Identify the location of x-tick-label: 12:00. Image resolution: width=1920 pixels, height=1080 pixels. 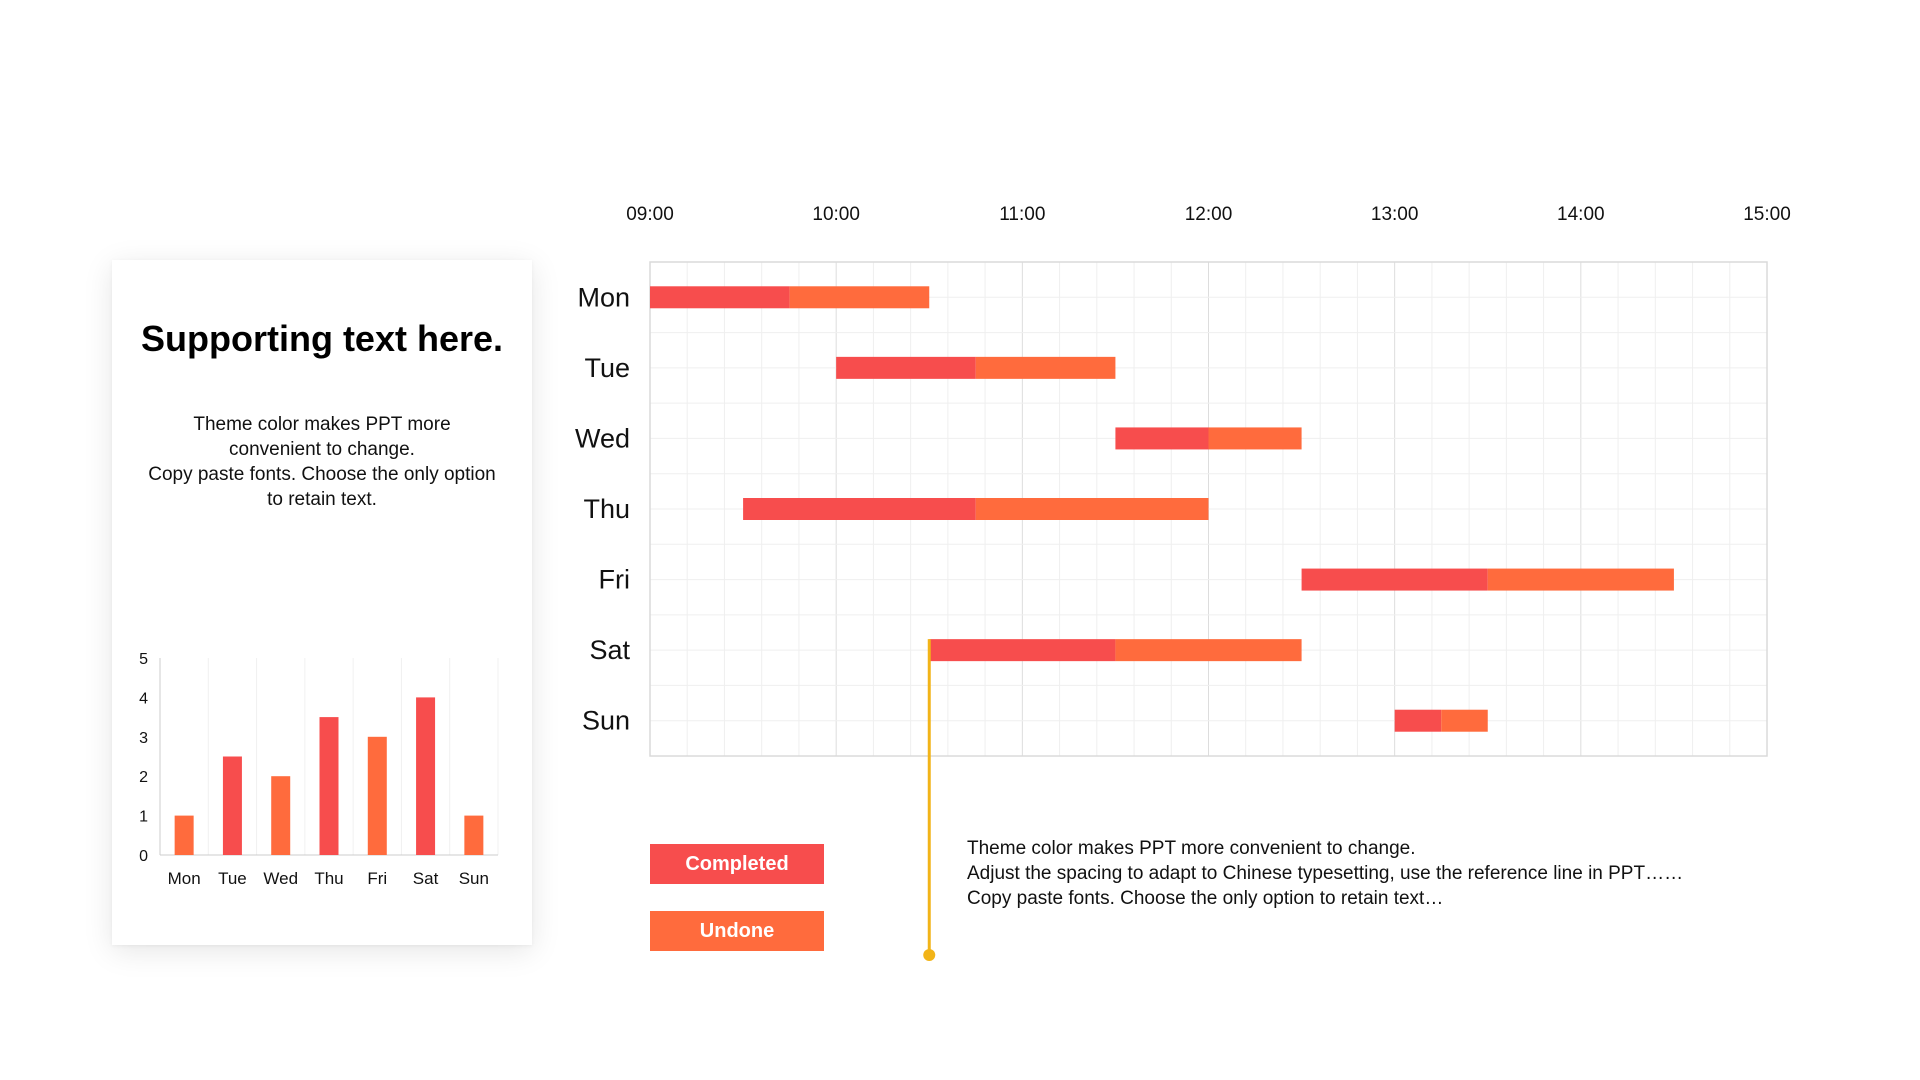
(1209, 214).